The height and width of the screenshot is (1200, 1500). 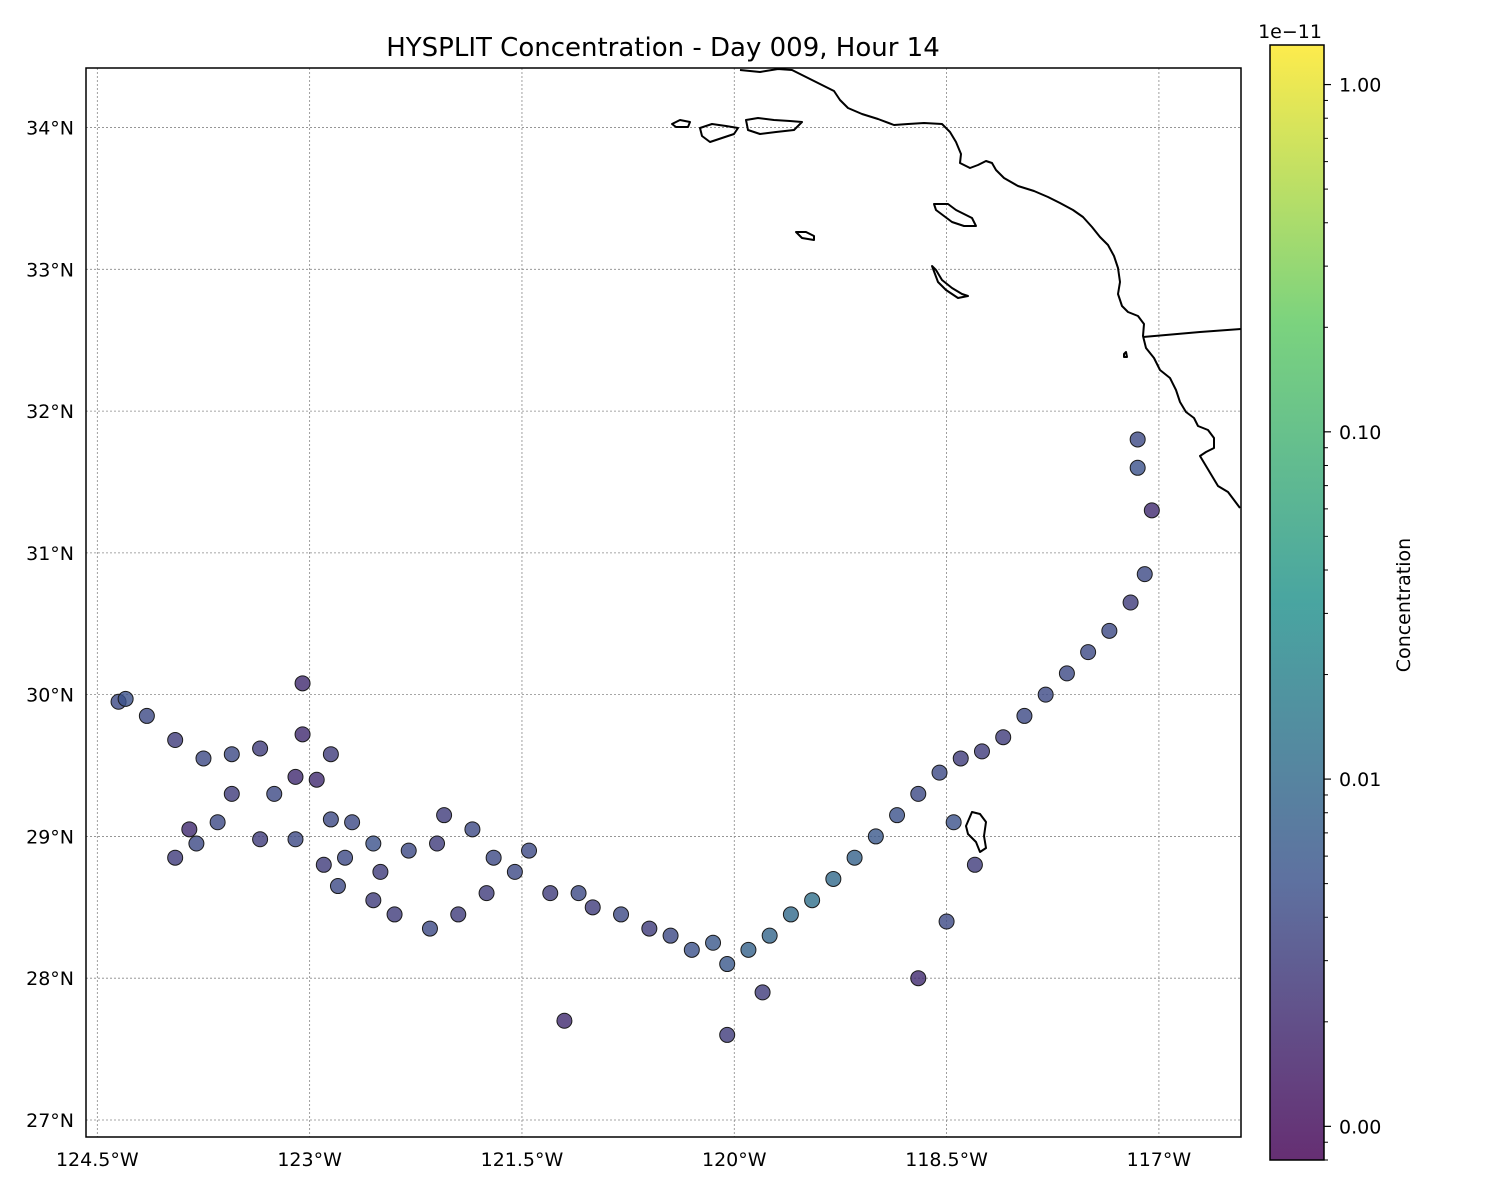 I want to click on y-axis-ticks: 34°N 33°N 32°N 31°N 30°N 29°N 28°N 27°N, so click(x=50, y=625).